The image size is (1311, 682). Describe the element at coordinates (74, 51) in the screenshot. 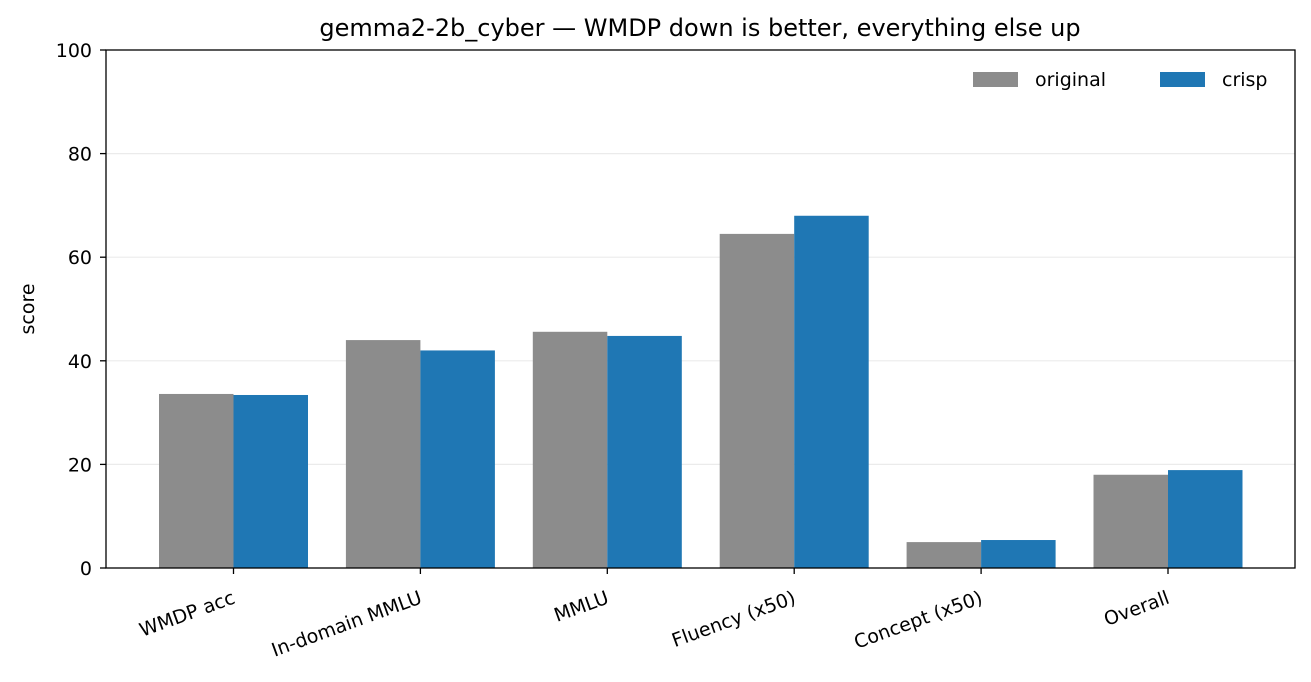

I see `y-tick-label-100: 100` at that location.